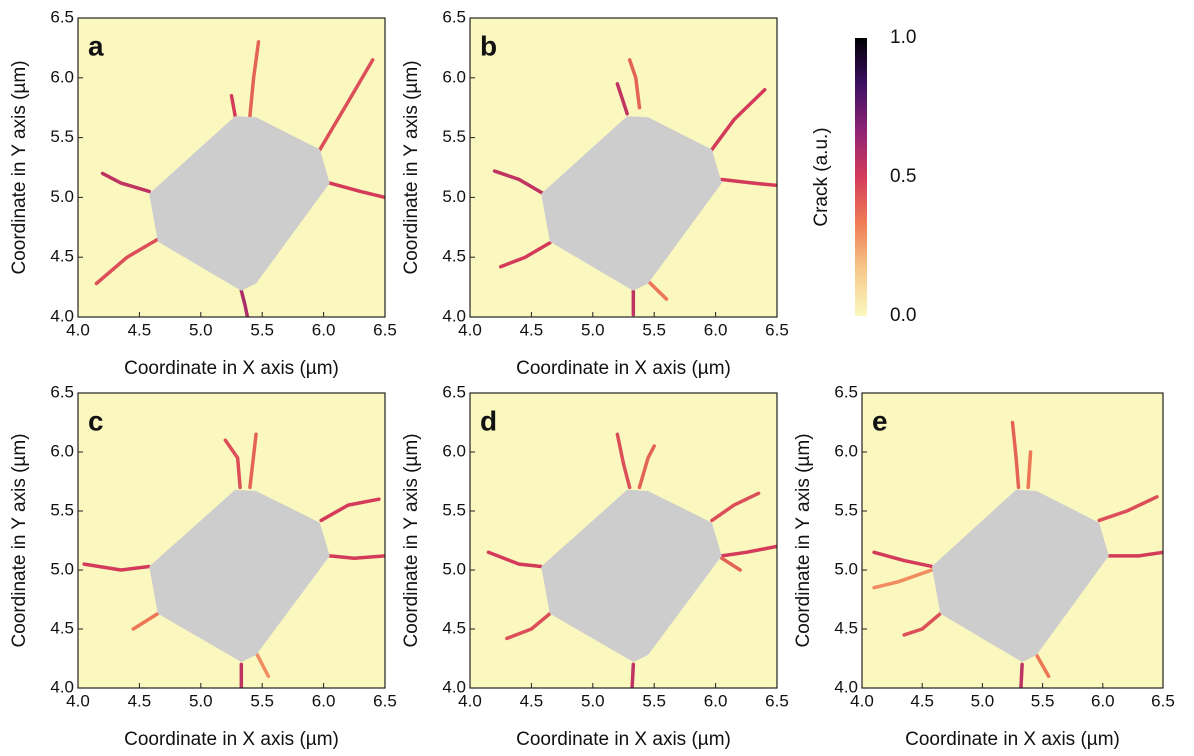 This screenshot has height=756, width=1194. What do you see at coordinates (488, 420) in the screenshot?
I see `panel-label: d` at bounding box center [488, 420].